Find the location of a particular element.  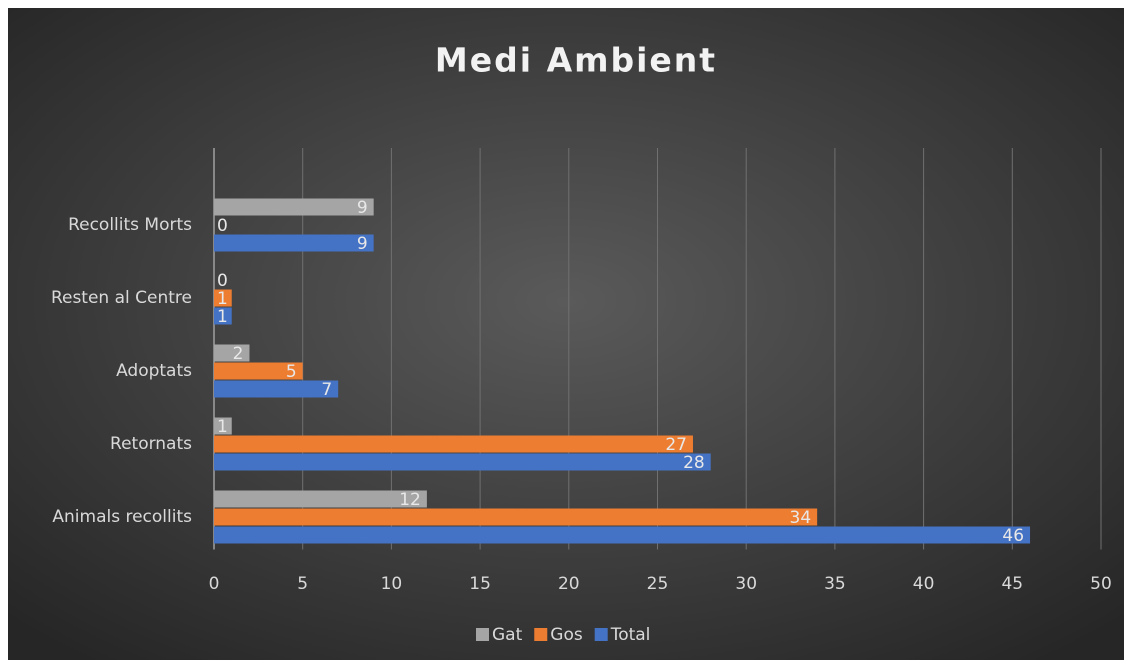

x-tick-label: 30 is located at coordinates (746, 584).